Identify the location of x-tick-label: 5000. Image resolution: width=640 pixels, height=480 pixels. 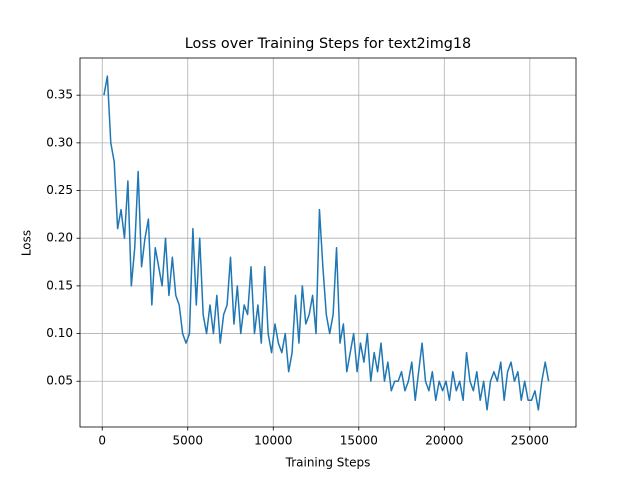
(187, 441).